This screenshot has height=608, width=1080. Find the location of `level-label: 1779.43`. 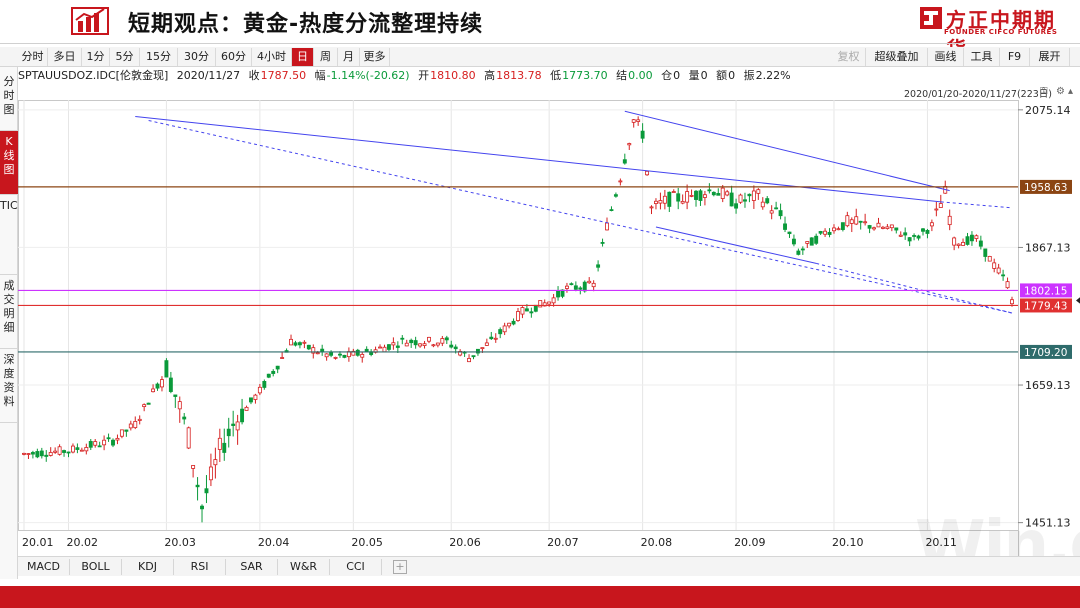

level-label: 1779.43 is located at coordinates (1045, 306).